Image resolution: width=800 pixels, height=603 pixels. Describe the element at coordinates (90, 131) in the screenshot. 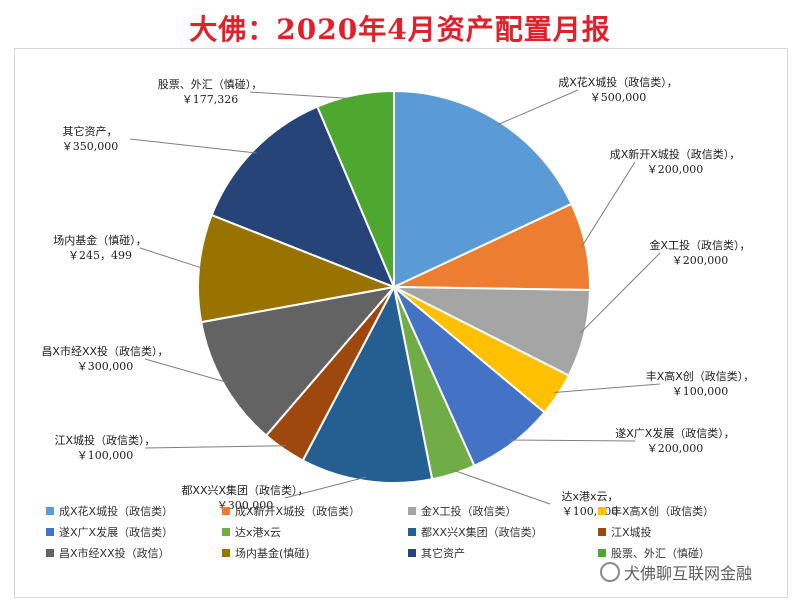

I see `slice-label: 其它资产，` at that location.